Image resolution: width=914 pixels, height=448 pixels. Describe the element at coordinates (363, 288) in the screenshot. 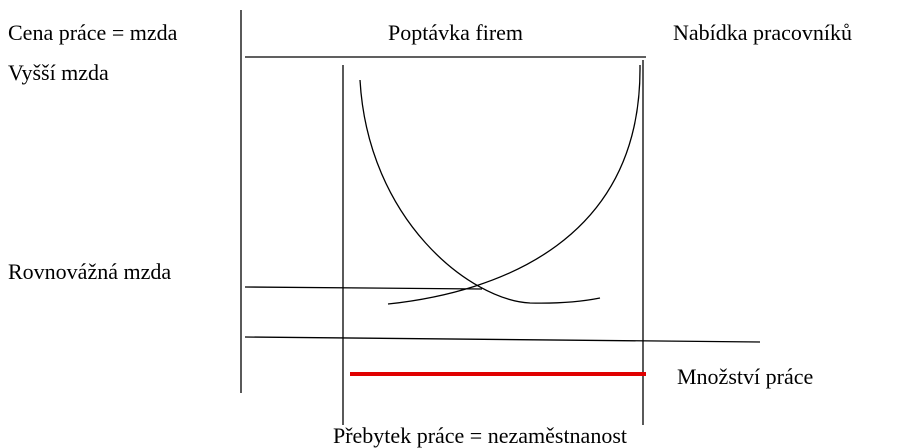

I see `equilibrium-line` at that location.